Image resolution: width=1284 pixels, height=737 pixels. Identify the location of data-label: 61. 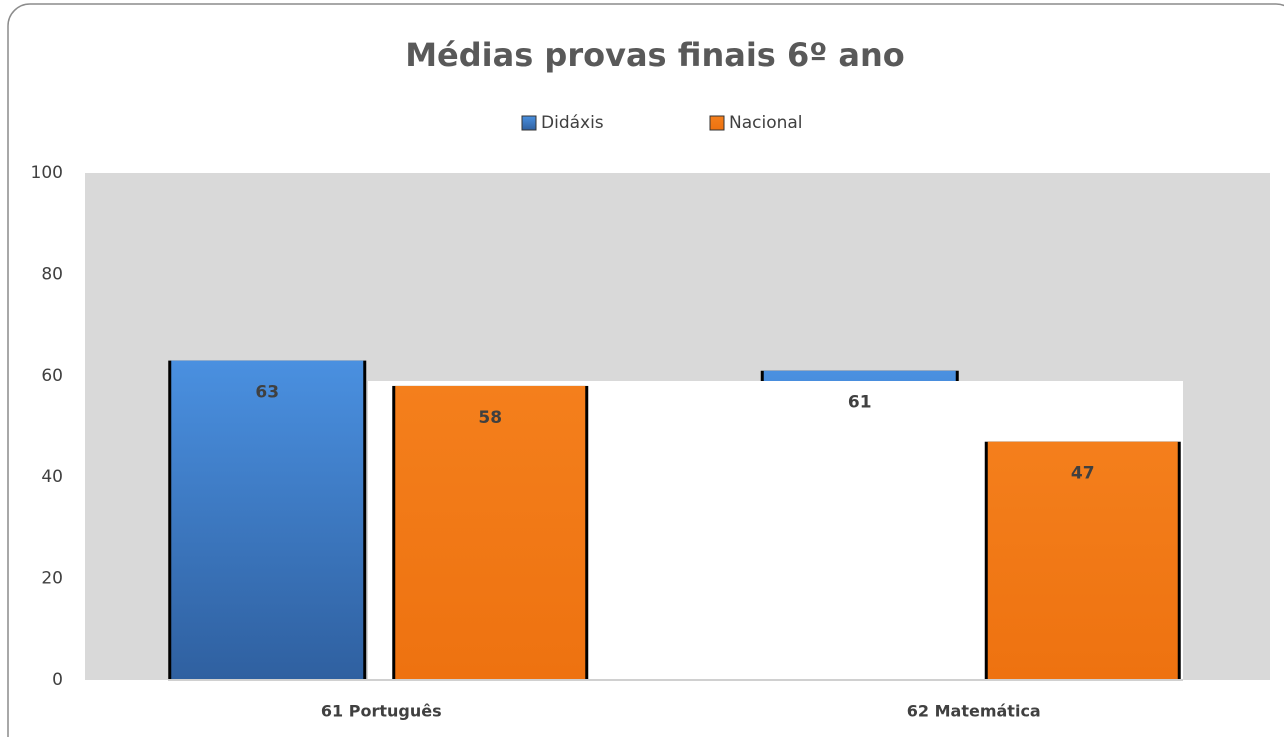
(860, 403).